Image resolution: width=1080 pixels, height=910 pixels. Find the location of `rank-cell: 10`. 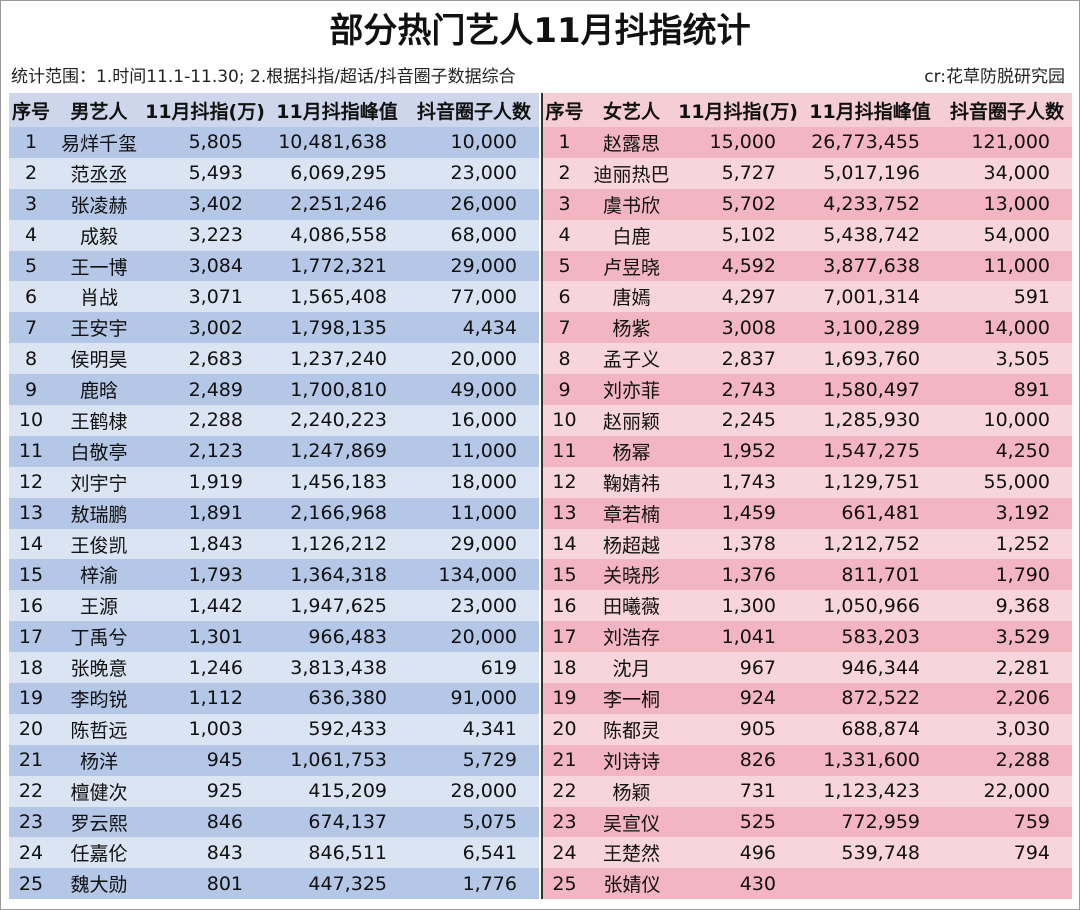

rank-cell: 10 is located at coordinates (31, 420).